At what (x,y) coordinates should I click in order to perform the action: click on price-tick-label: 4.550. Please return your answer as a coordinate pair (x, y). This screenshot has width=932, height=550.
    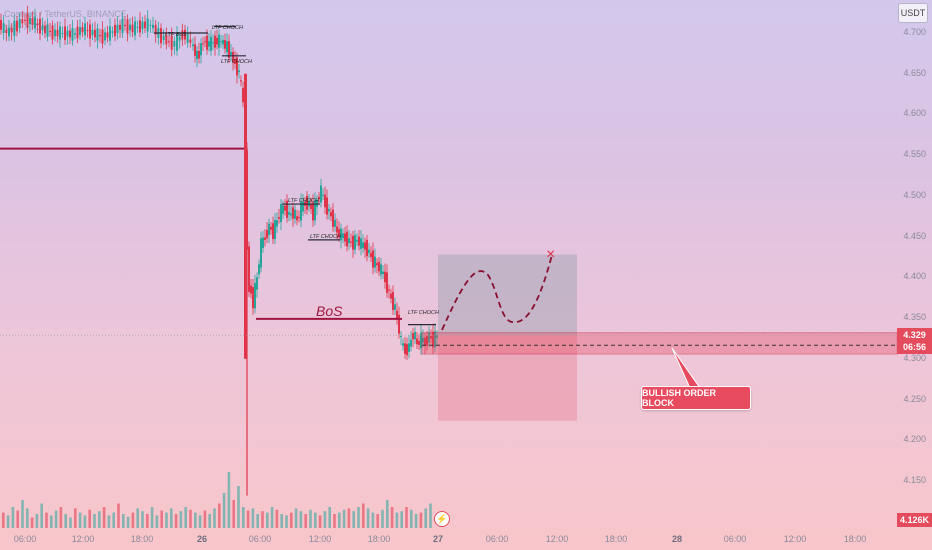
    Looking at the image, I should click on (914, 154).